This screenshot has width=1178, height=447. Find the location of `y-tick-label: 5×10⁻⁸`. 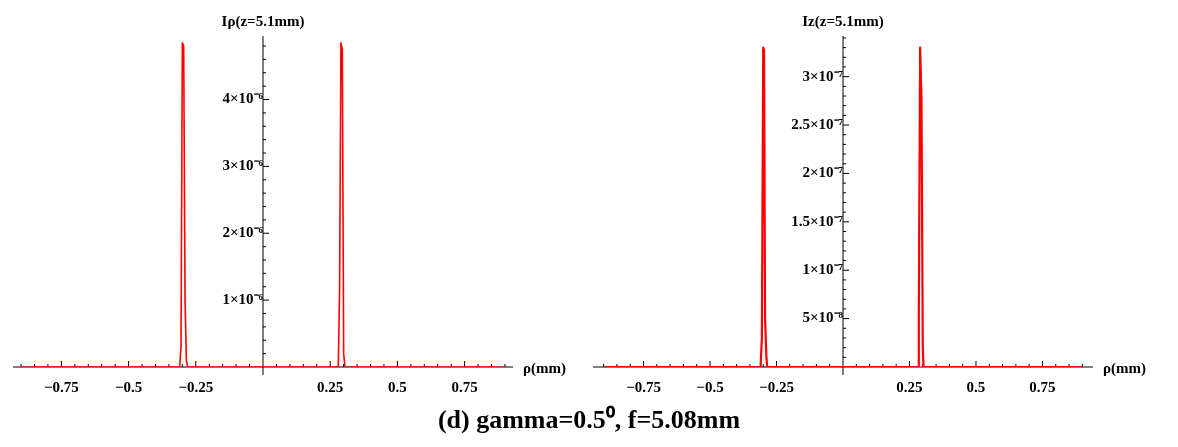

y-tick-label: 5×10⁻⁸ is located at coordinates (823, 317).